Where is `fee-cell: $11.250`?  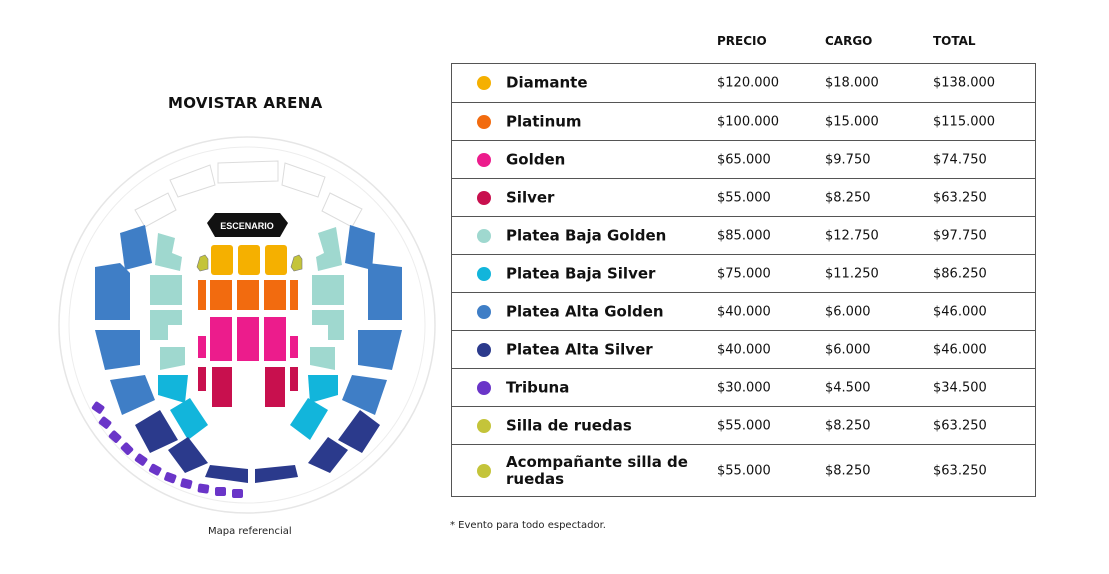
fee-cell: $11.250 is located at coordinates (852, 273).